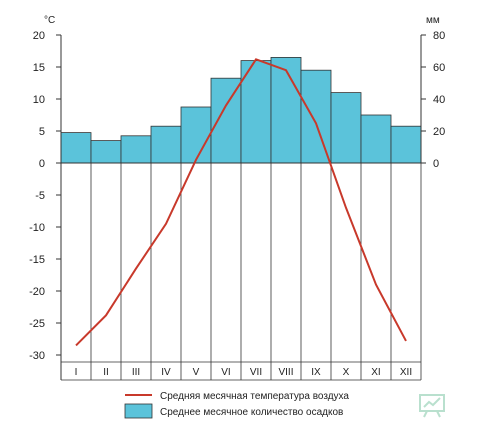 This screenshot has width=495, height=435. Describe the element at coordinates (37, 292) in the screenshot. I see `left-tick-label: -20` at that location.